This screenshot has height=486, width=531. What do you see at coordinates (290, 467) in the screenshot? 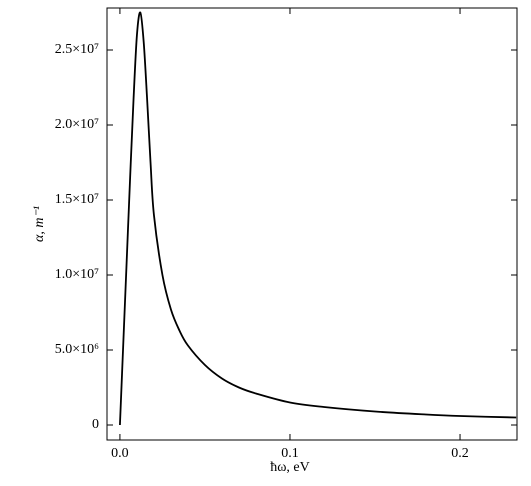
I see `x-axis-label: ħω, eV` at bounding box center [290, 467].